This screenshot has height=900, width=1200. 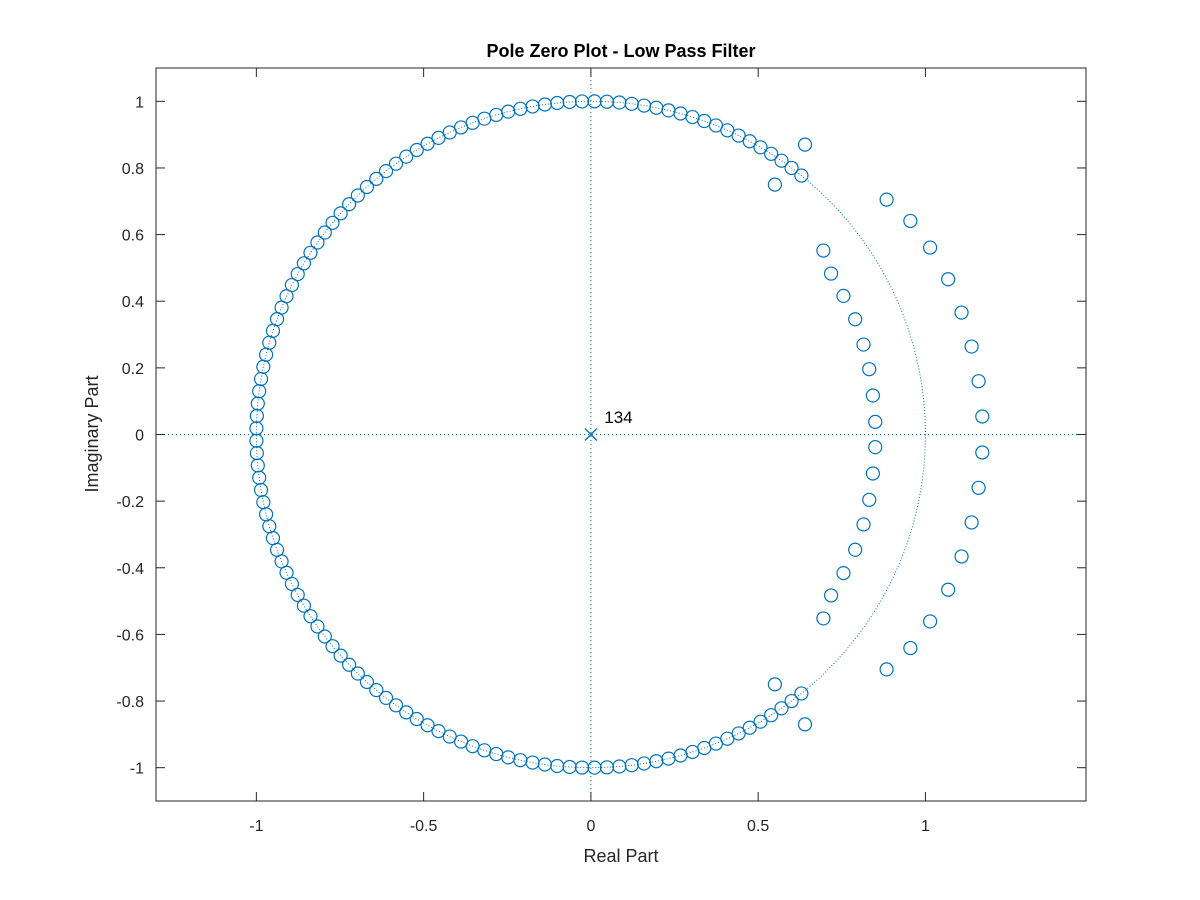 I want to click on pole-cross-stroke, so click(x=591, y=434).